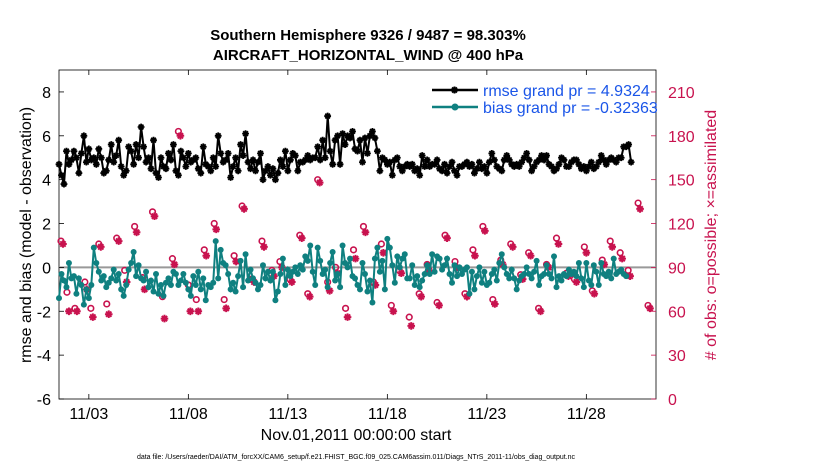 The height and width of the screenshot is (470, 830). What do you see at coordinates (46, 137) in the screenshot?
I see `y-tick-label: 6` at bounding box center [46, 137].